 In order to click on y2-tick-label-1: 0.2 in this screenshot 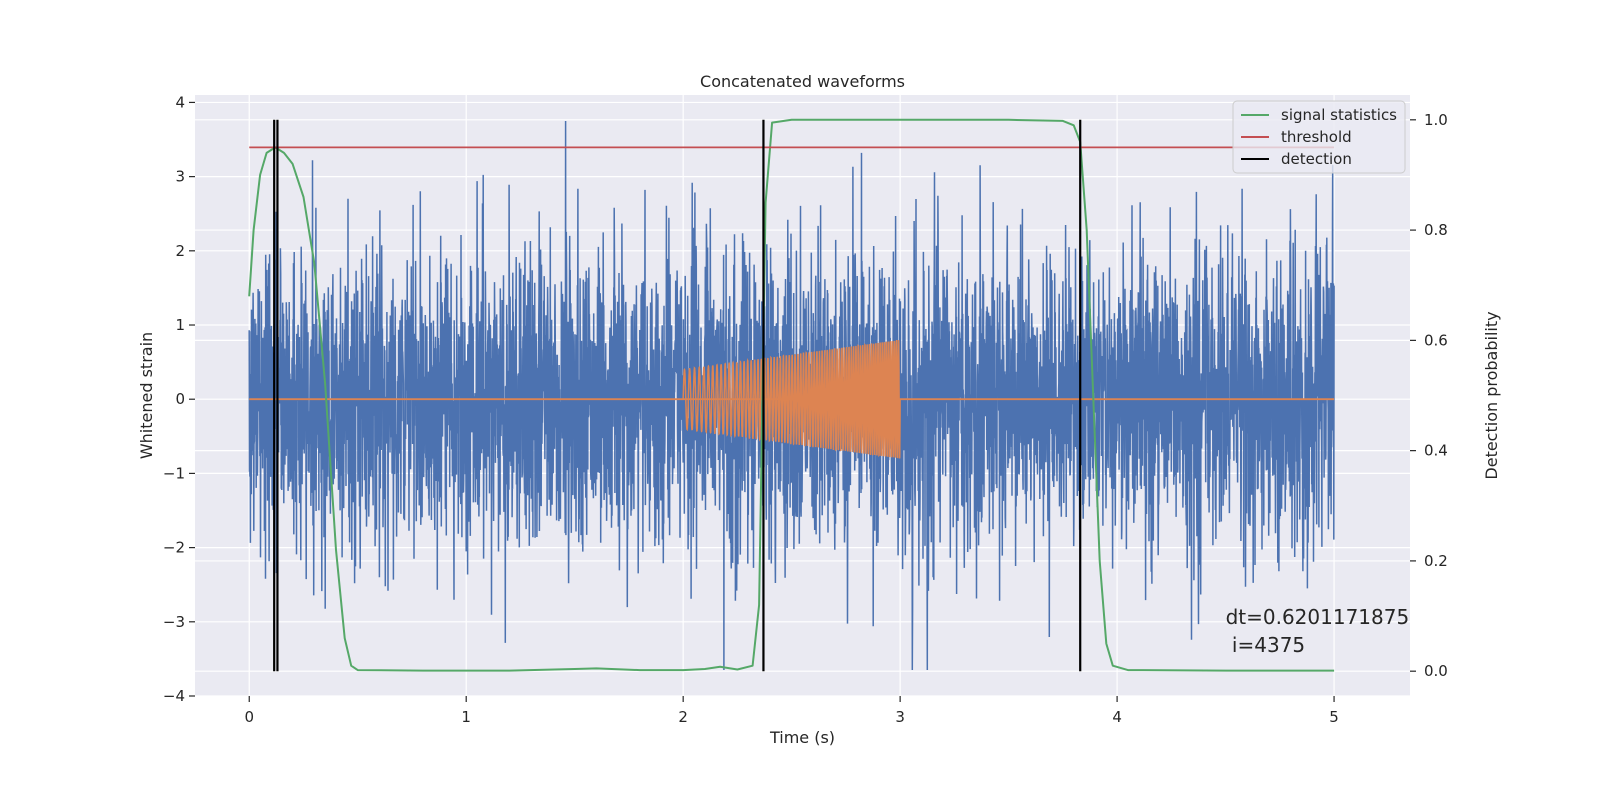, I will do `click(1436, 561)`.